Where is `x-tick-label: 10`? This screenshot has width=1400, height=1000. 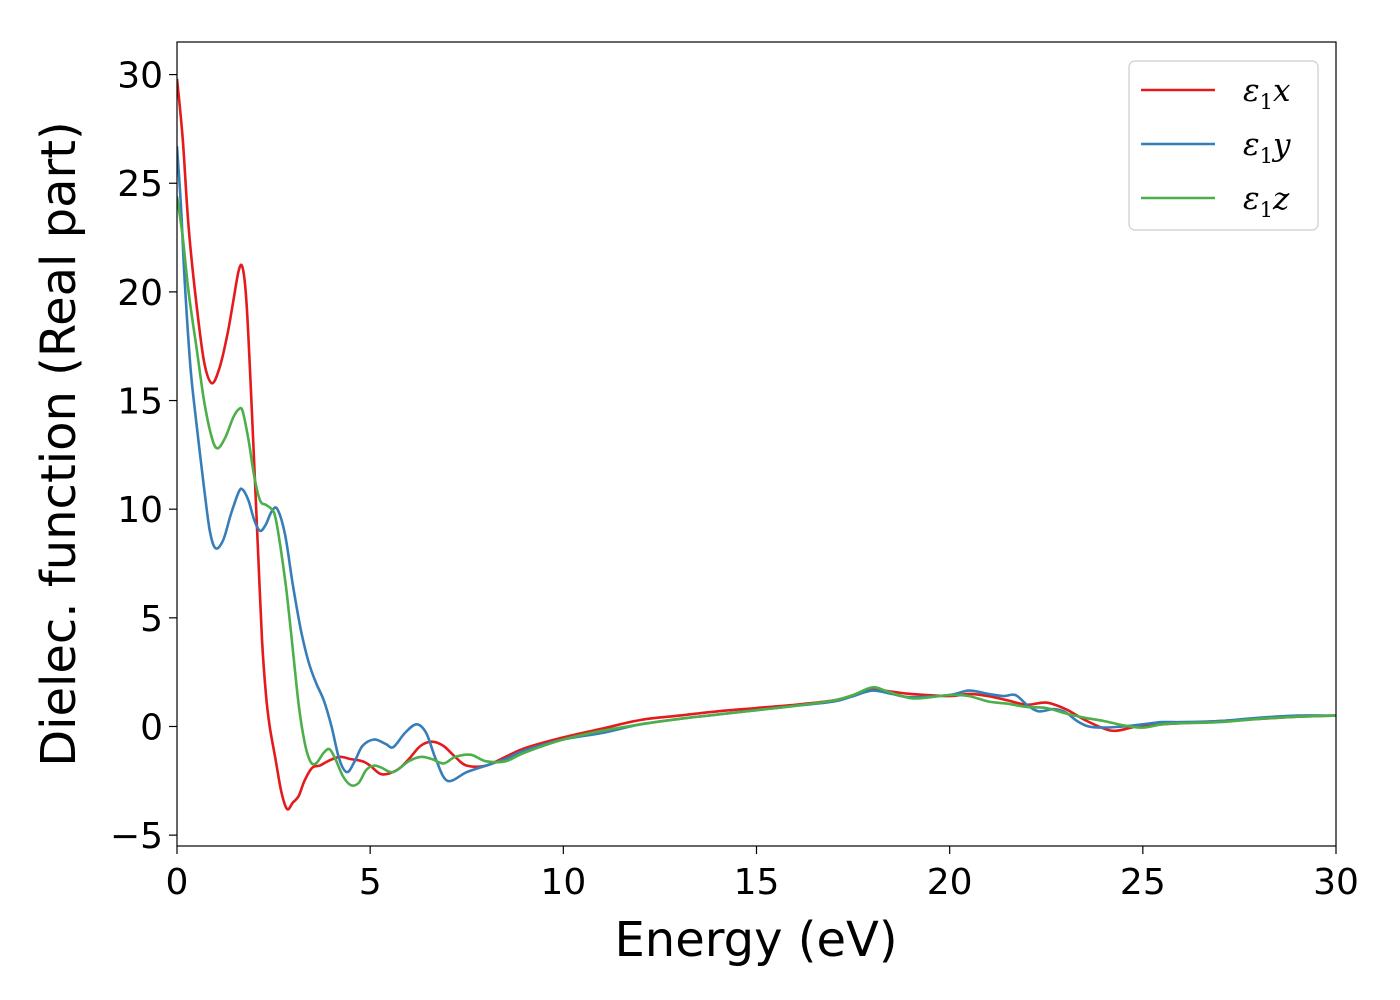
x-tick-label: 10 is located at coordinates (563, 882).